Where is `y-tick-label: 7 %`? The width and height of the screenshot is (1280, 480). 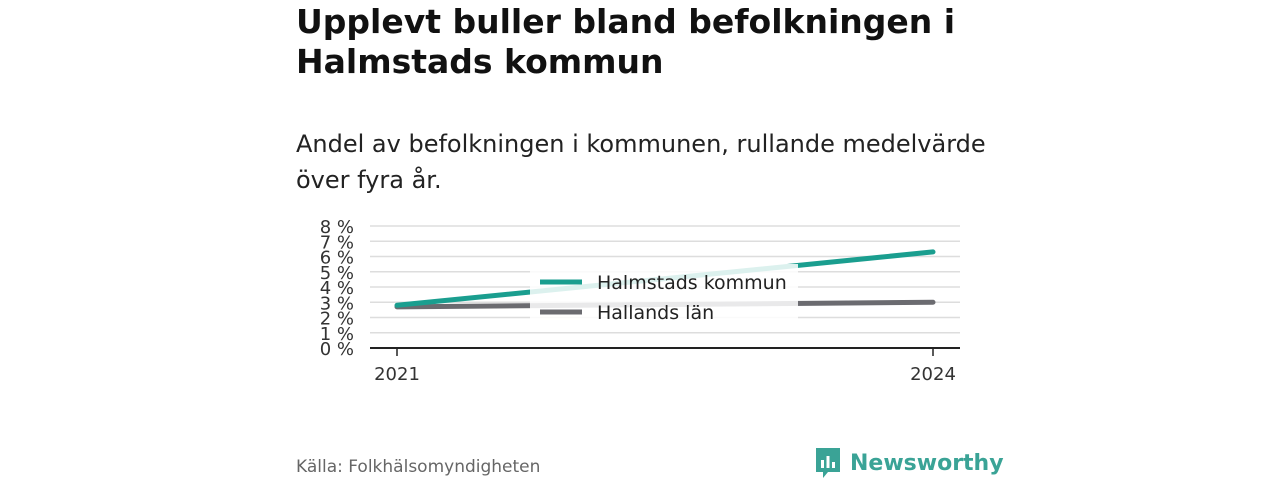 y-tick-label: 7 % is located at coordinates (337, 242).